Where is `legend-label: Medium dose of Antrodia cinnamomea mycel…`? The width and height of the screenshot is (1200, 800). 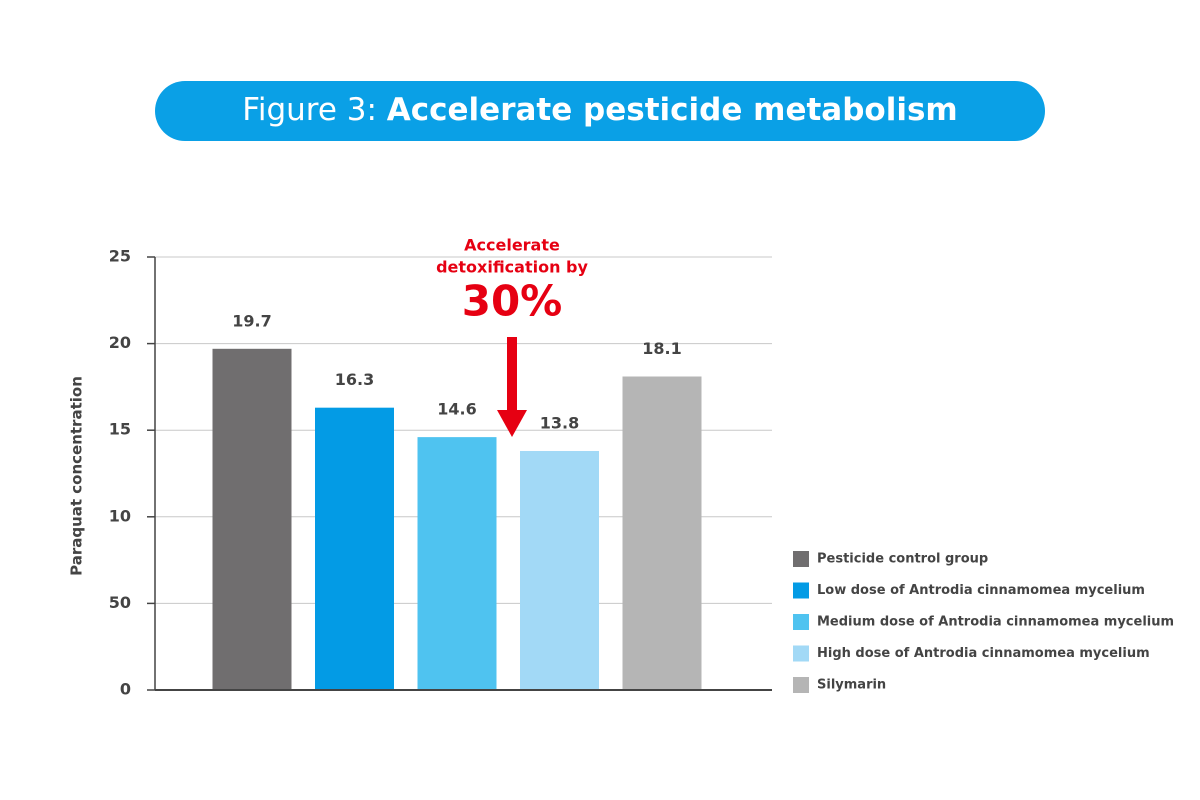 legend-label: Medium dose of Antrodia cinnamomea mycel… is located at coordinates (995, 622).